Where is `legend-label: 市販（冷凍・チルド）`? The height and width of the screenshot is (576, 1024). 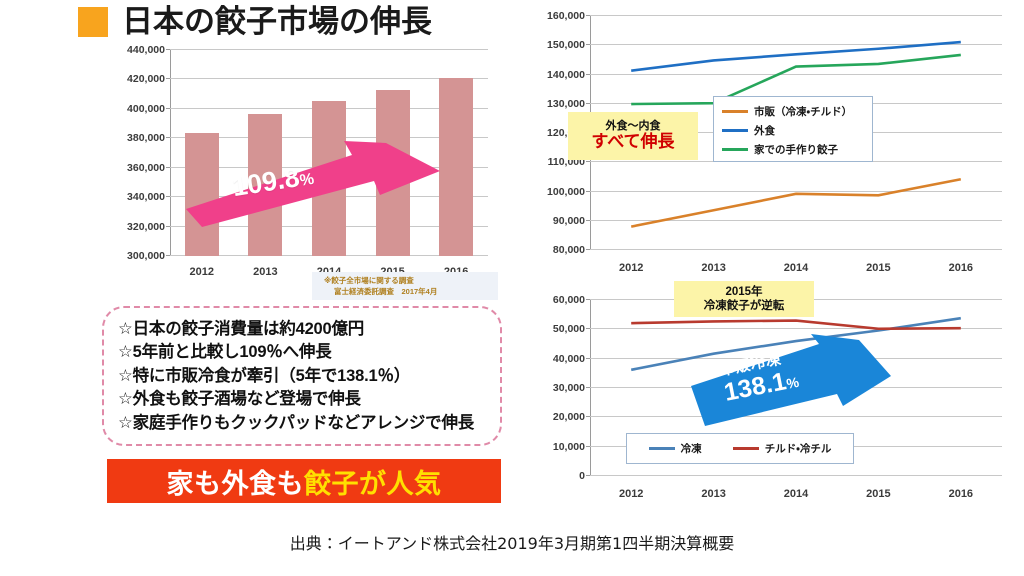
legend-label: 市販（冷凍・チルド） is located at coordinates (803, 112).